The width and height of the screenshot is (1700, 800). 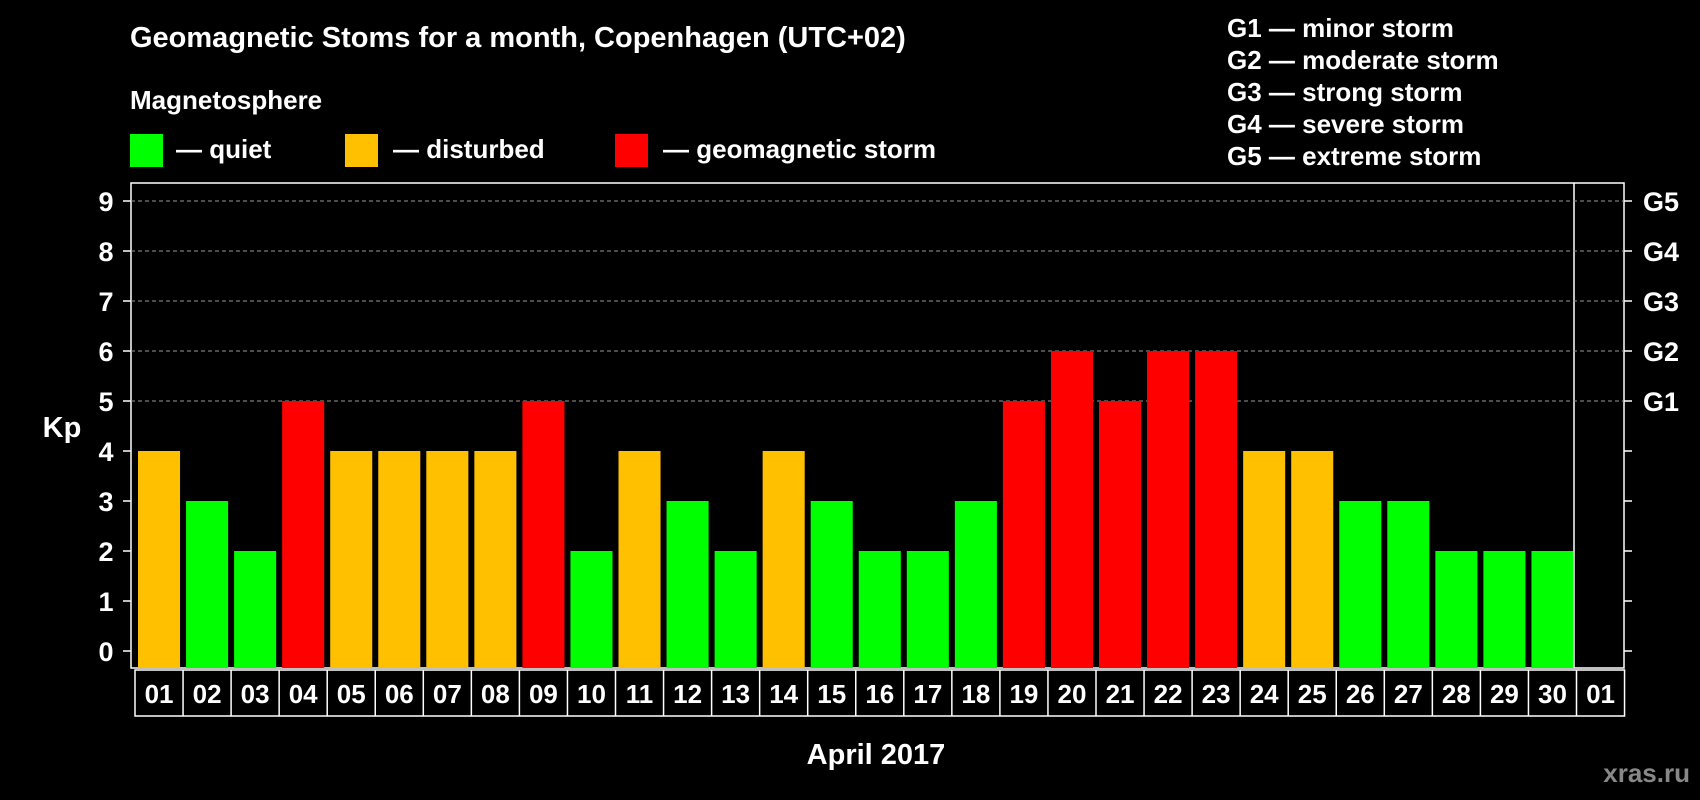 What do you see at coordinates (62, 428) in the screenshot?
I see `y-axis-label: Kp` at bounding box center [62, 428].